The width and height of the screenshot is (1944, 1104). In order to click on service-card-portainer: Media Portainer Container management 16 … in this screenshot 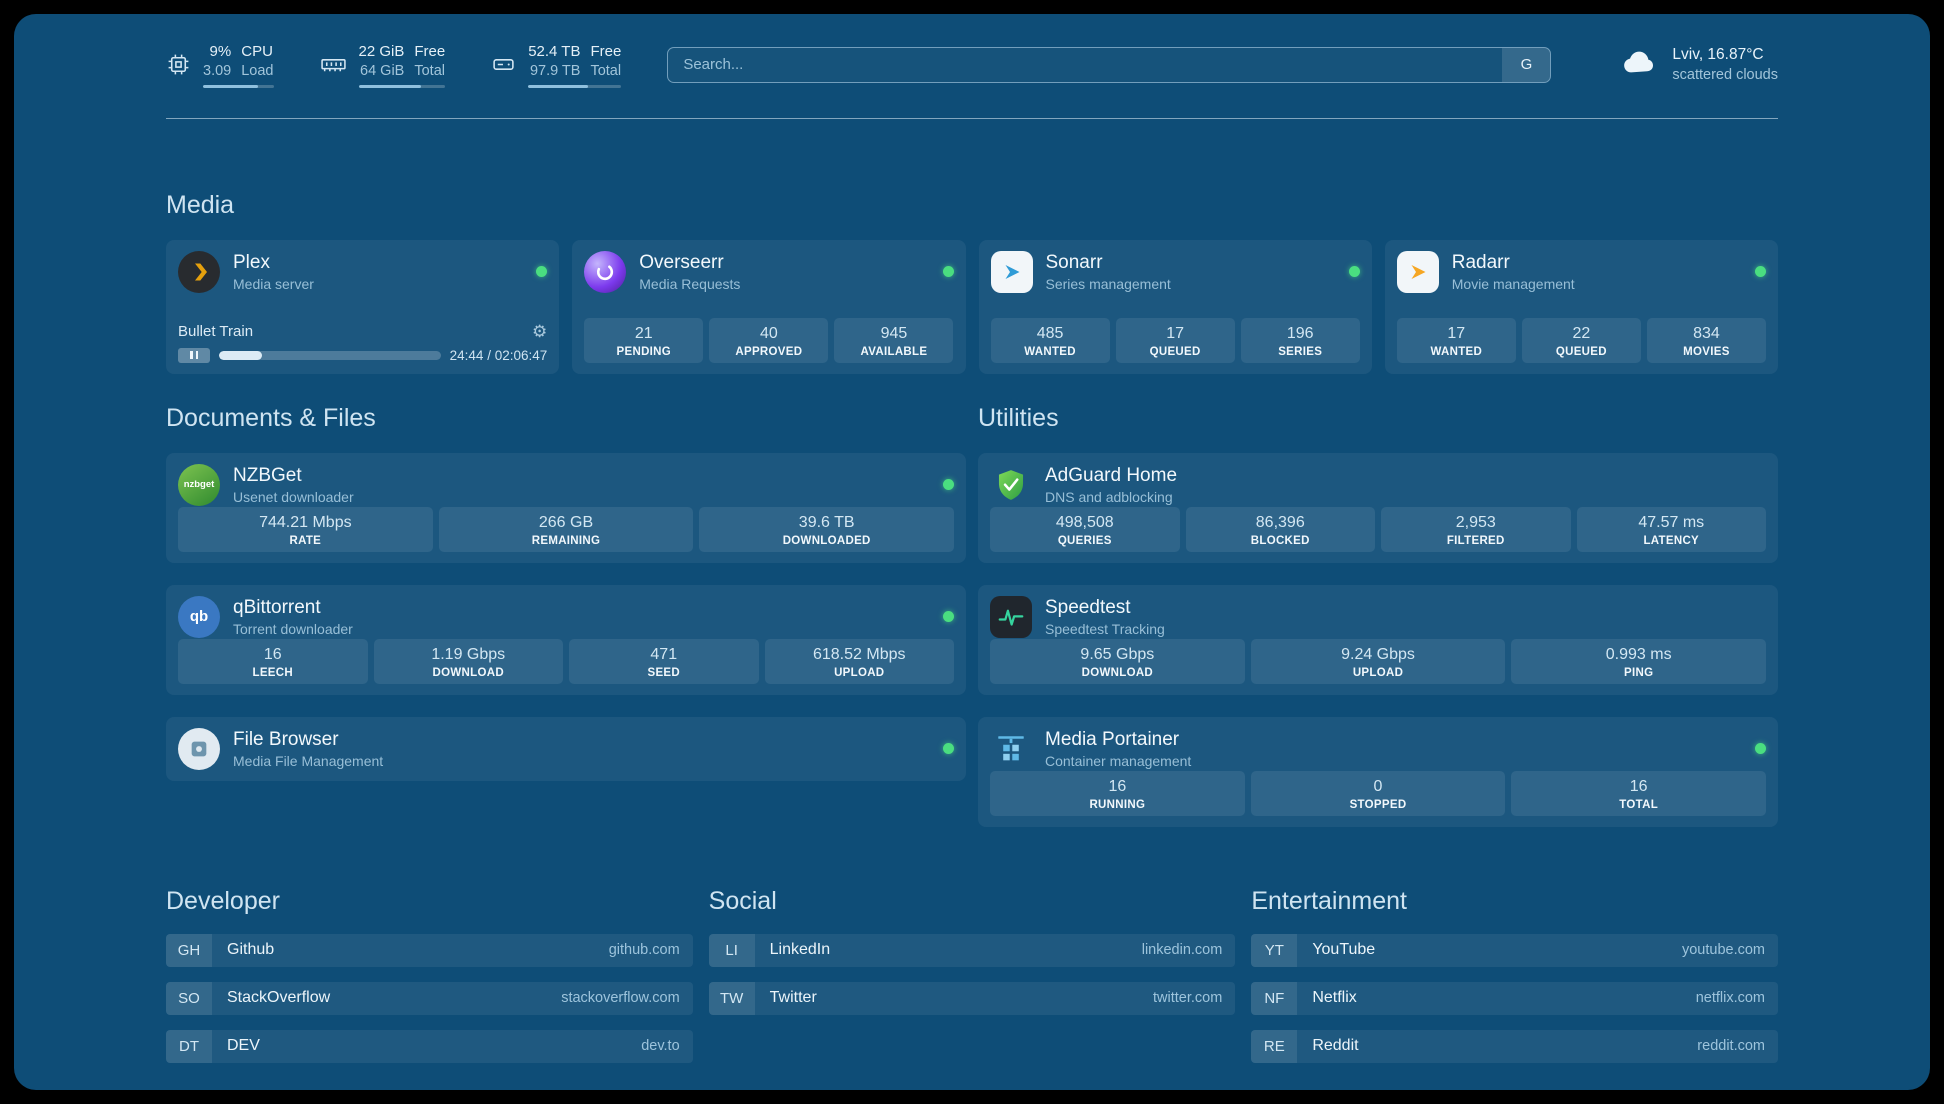, I will do `click(1378, 771)`.